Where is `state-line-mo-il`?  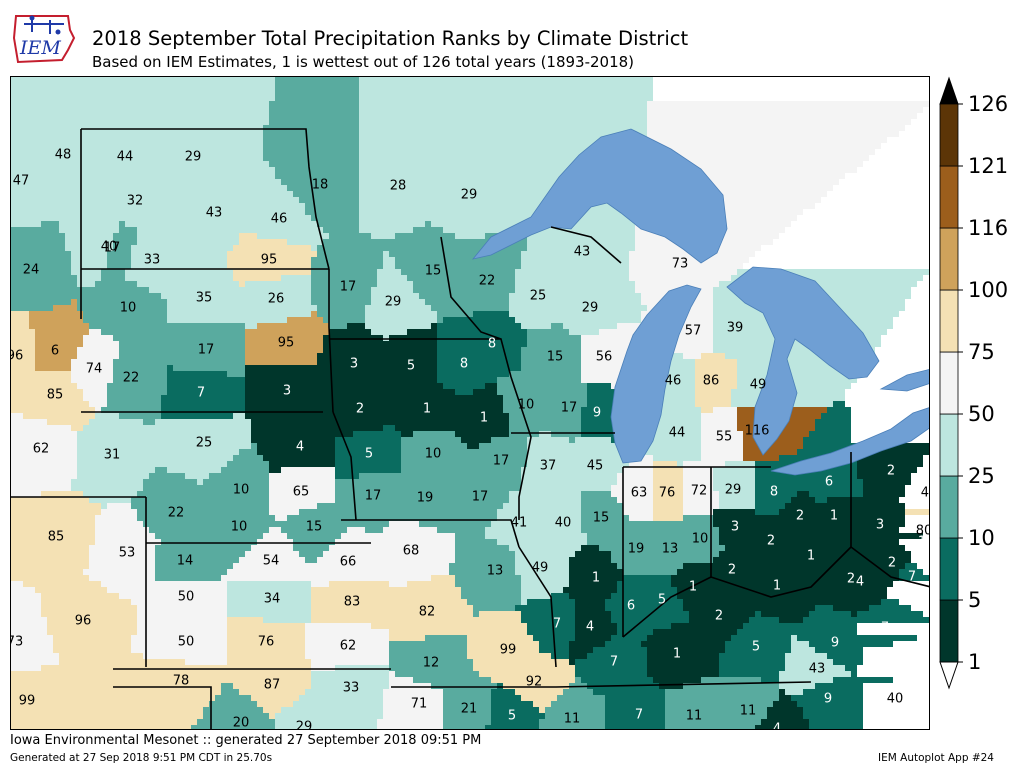 state-line-mo-il is located at coordinates (537, 607).